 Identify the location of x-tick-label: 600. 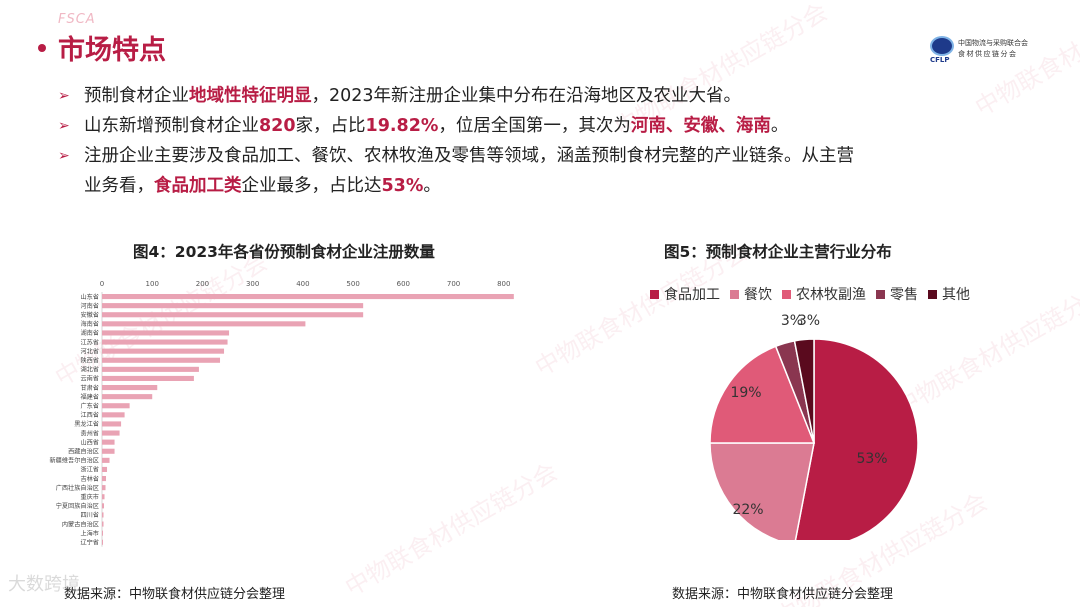
(403, 284).